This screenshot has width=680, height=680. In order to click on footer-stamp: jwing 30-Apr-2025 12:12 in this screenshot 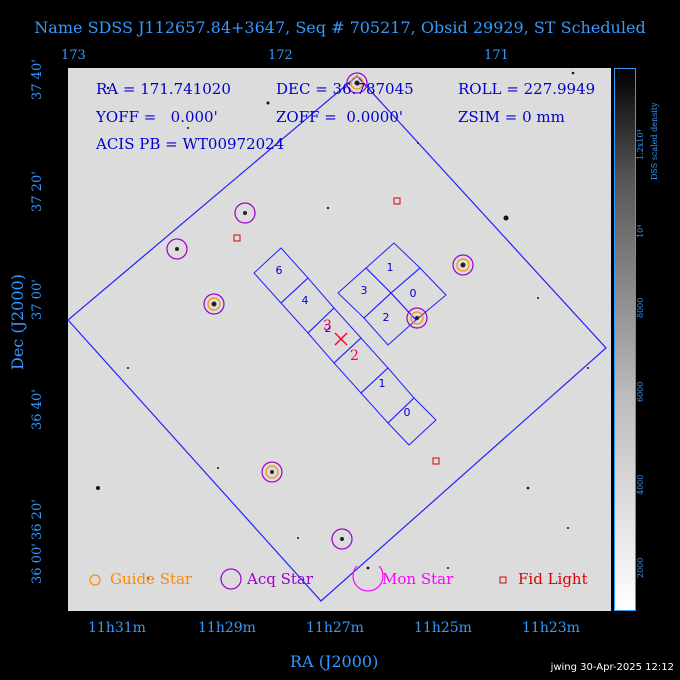, I will do `click(612, 667)`.